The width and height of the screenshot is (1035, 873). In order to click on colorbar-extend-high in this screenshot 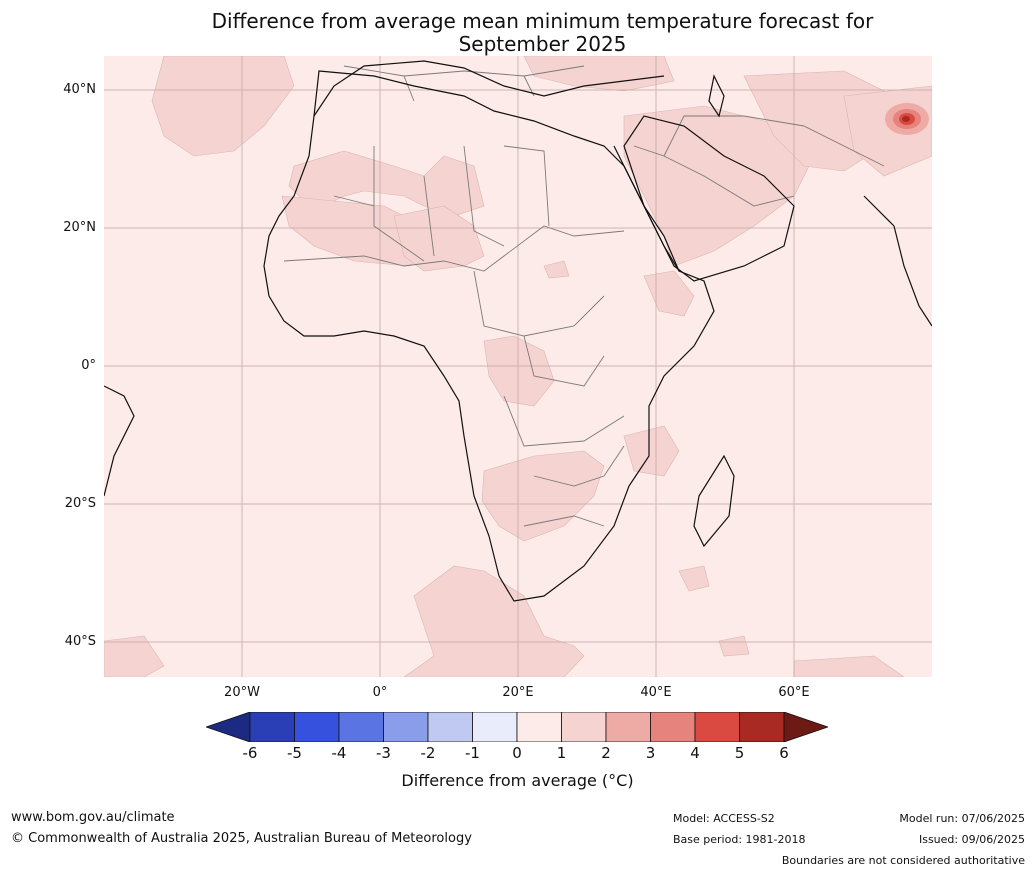, I will do `click(805, 727)`.